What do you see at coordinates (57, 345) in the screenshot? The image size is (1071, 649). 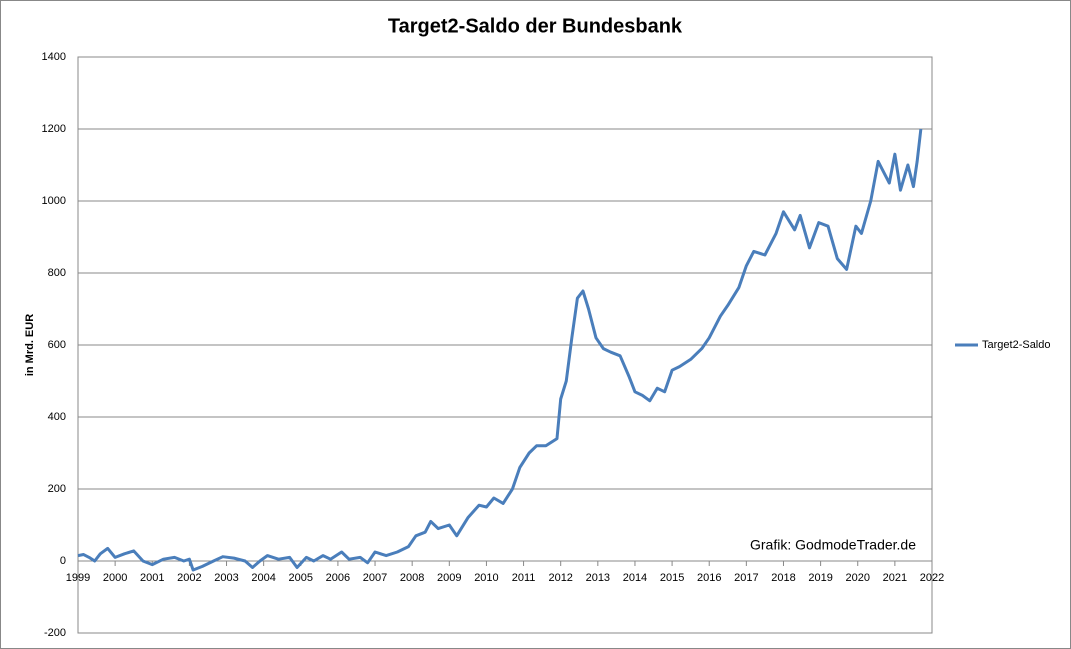 I see `y-tick-label: 600` at bounding box center [57, 345].